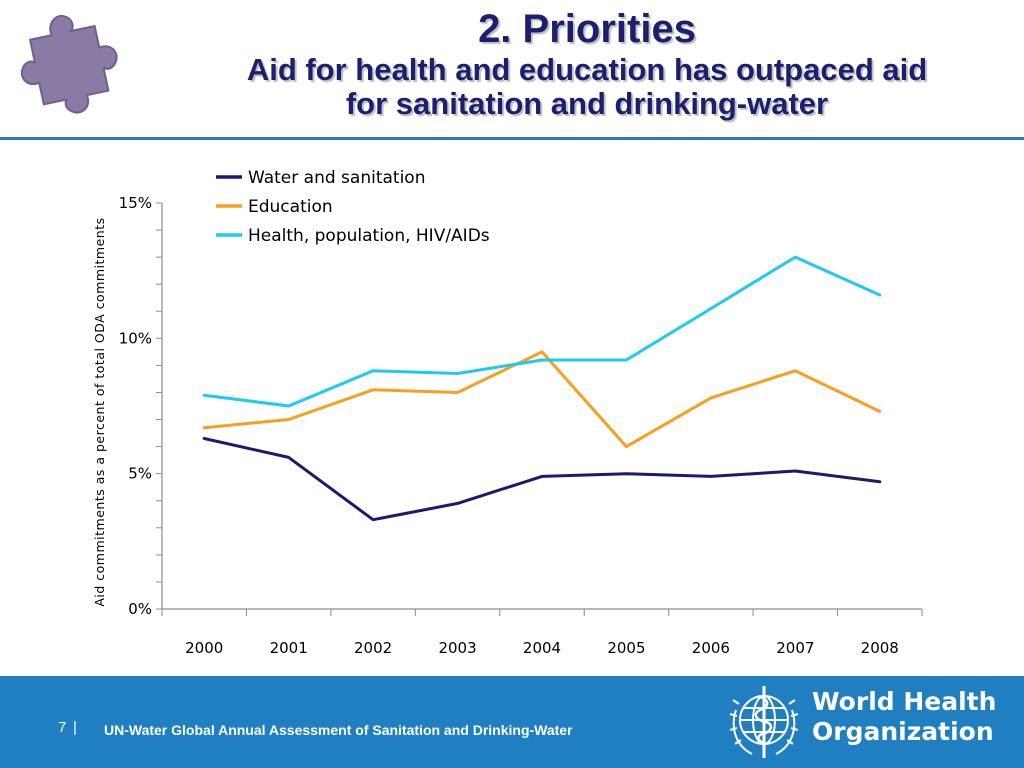 The height and width of the screenshot is (768, 1024). I want to click on who-name-line1: World Health, so click(904, 701).